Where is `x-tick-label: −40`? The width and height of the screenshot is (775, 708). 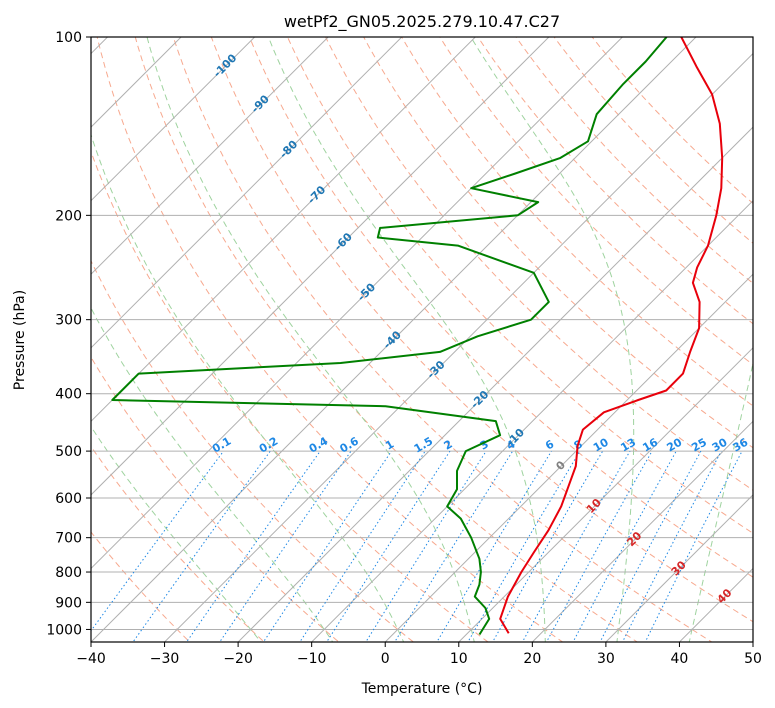
x-tick-label: −40 is located at coordinates (91, 659).